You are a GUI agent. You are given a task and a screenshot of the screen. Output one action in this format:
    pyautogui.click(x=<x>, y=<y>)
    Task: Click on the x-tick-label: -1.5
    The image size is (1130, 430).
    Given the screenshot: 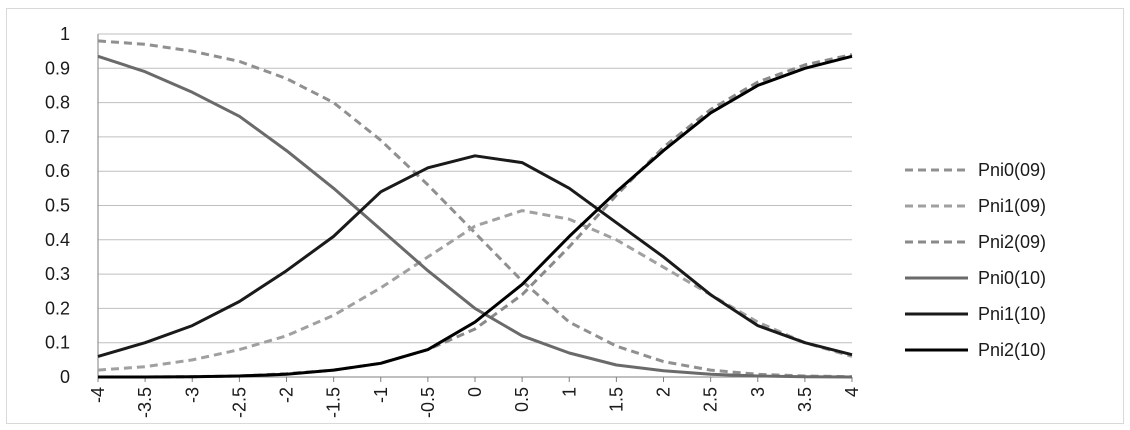 What is the action you would take?
    pyautogui.click(x=334, y=402)
    